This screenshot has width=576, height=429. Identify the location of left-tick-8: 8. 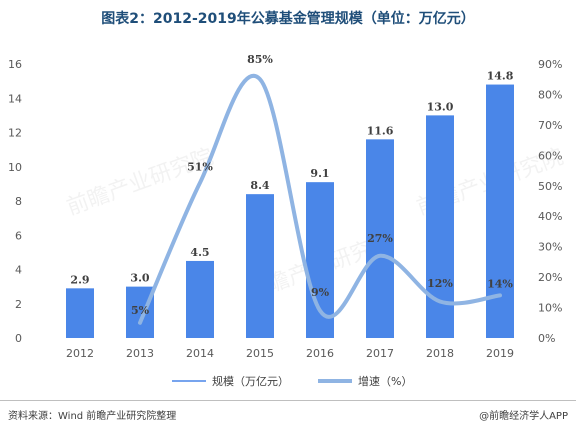
(18, 201).